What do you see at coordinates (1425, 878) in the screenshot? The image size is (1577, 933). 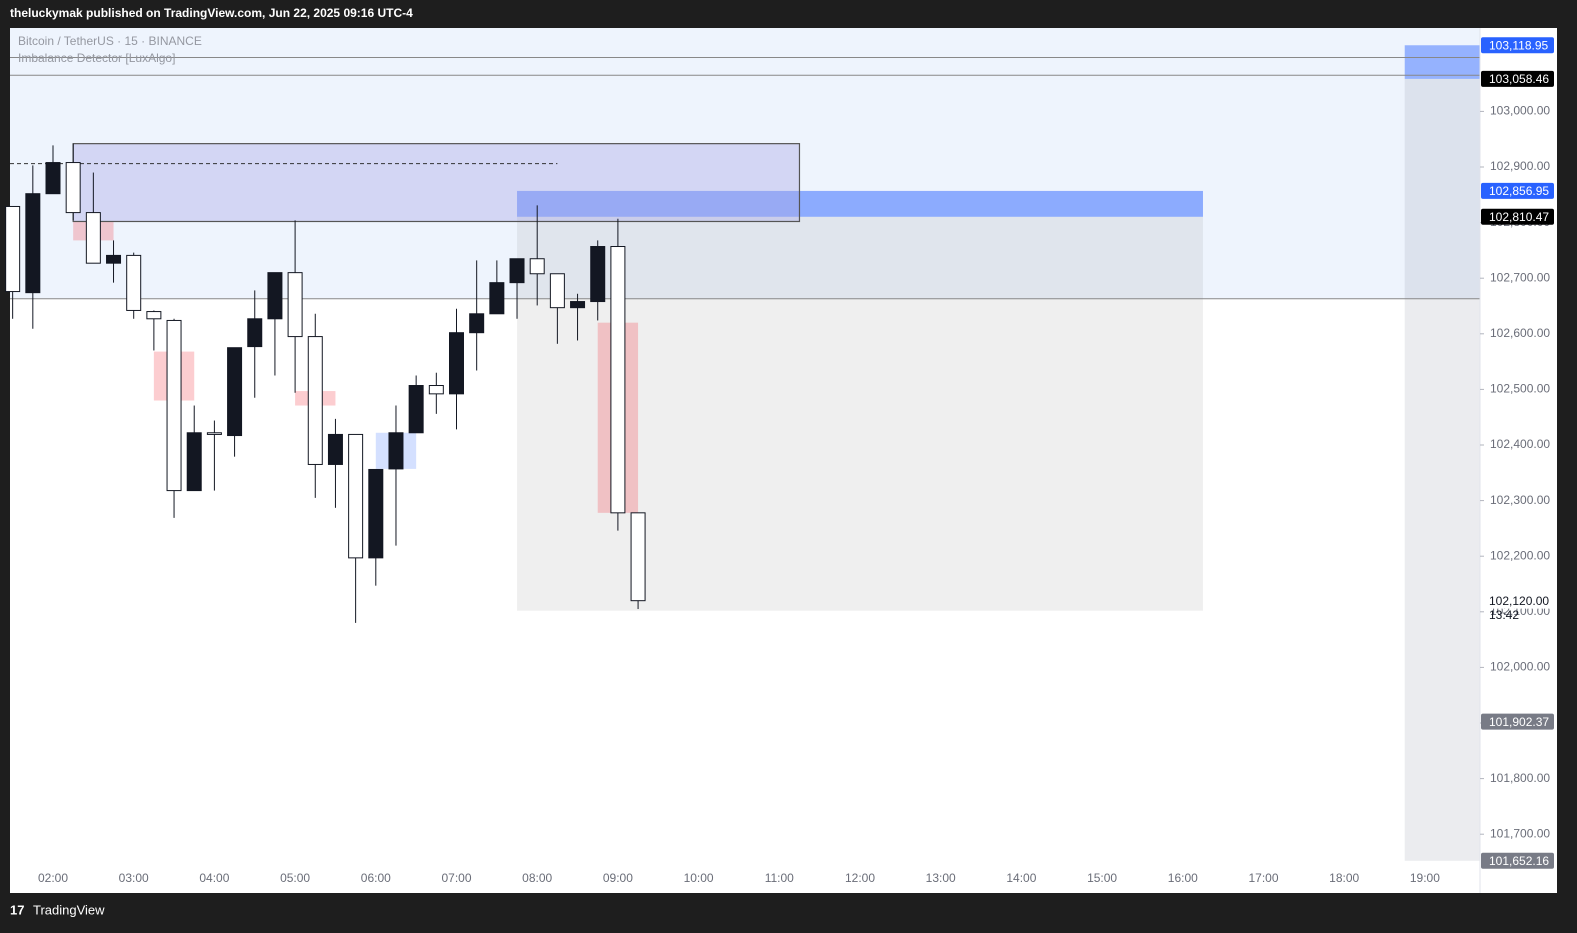 I see `x-tick-label: 19:00` at bounding box center [1425, 878].